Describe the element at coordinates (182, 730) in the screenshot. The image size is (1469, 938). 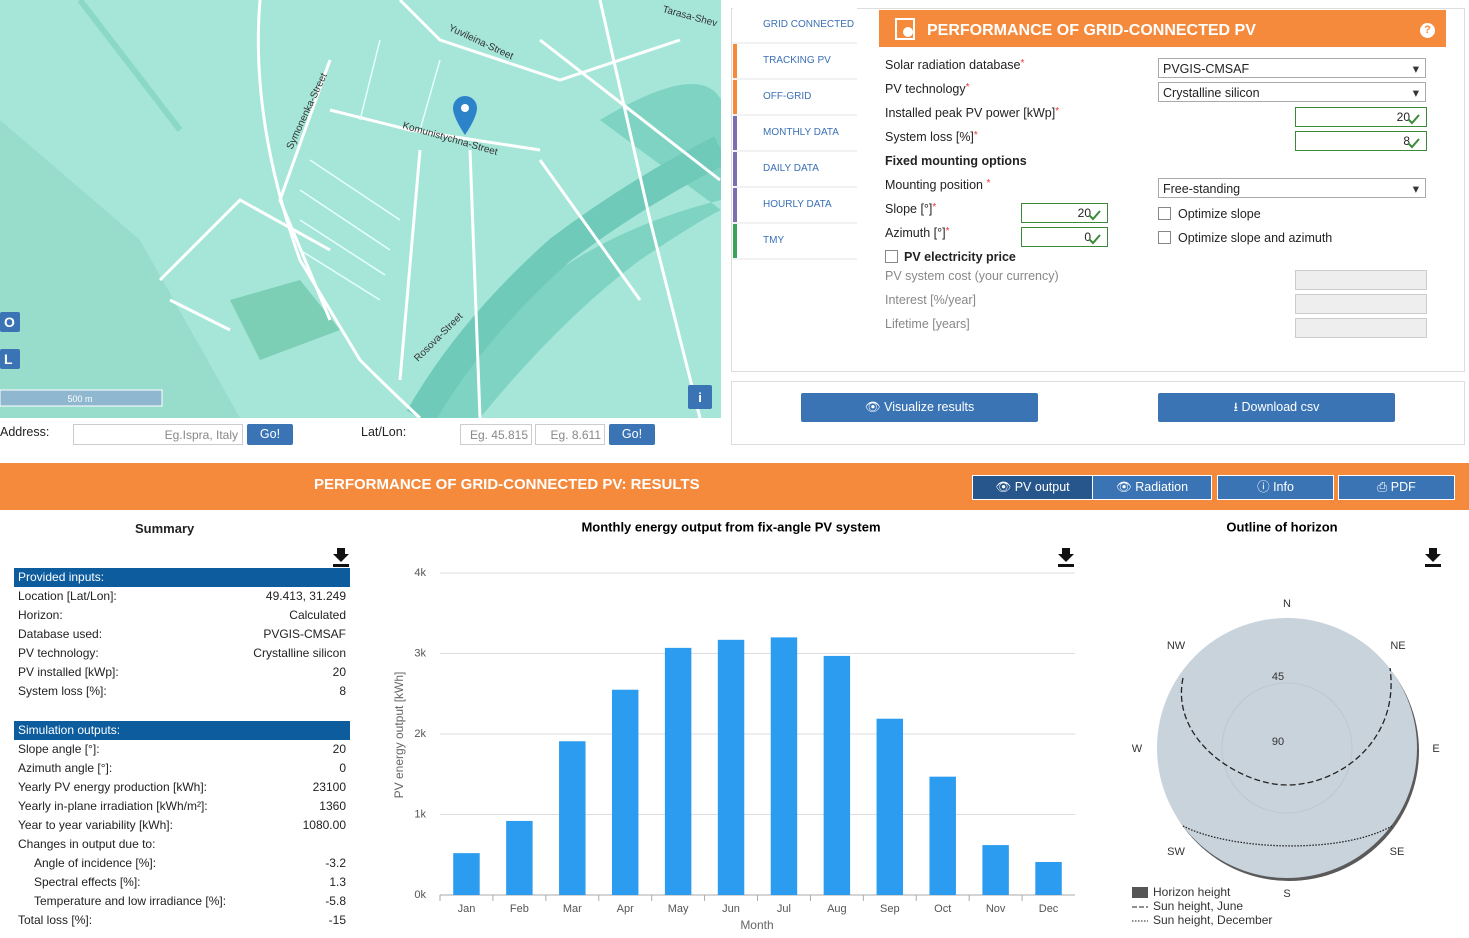
I see `section-header: Simulation outputs:` at that location.